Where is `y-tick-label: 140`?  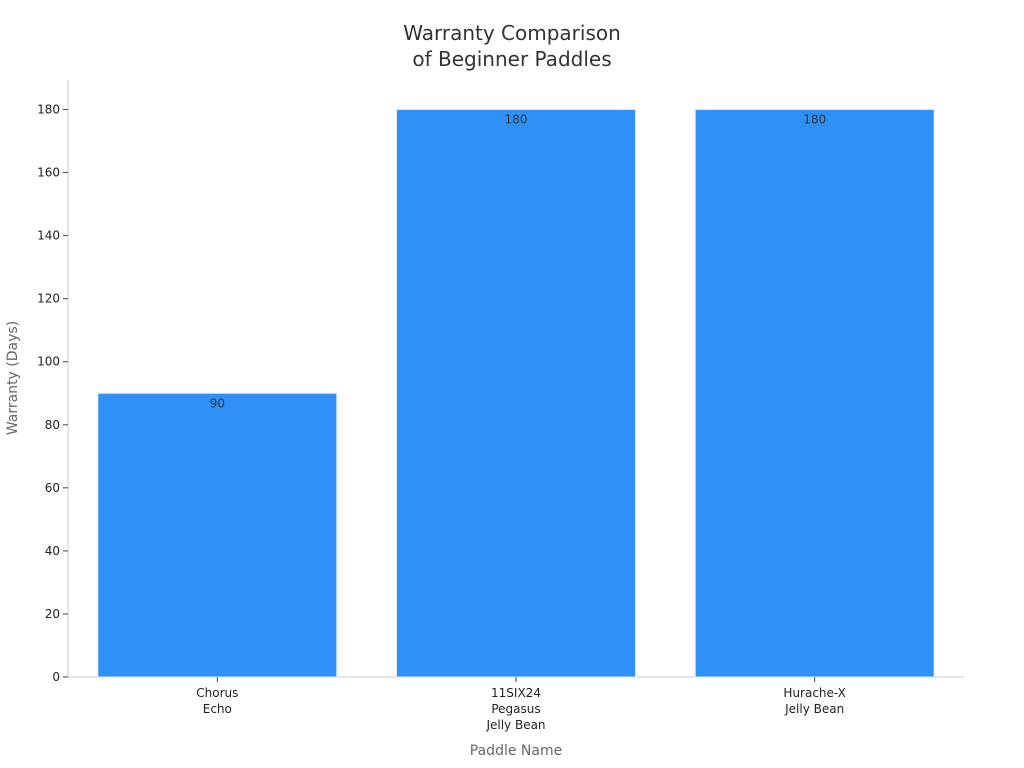
y-tick-label: 140 is located at coordinates (48, 236).